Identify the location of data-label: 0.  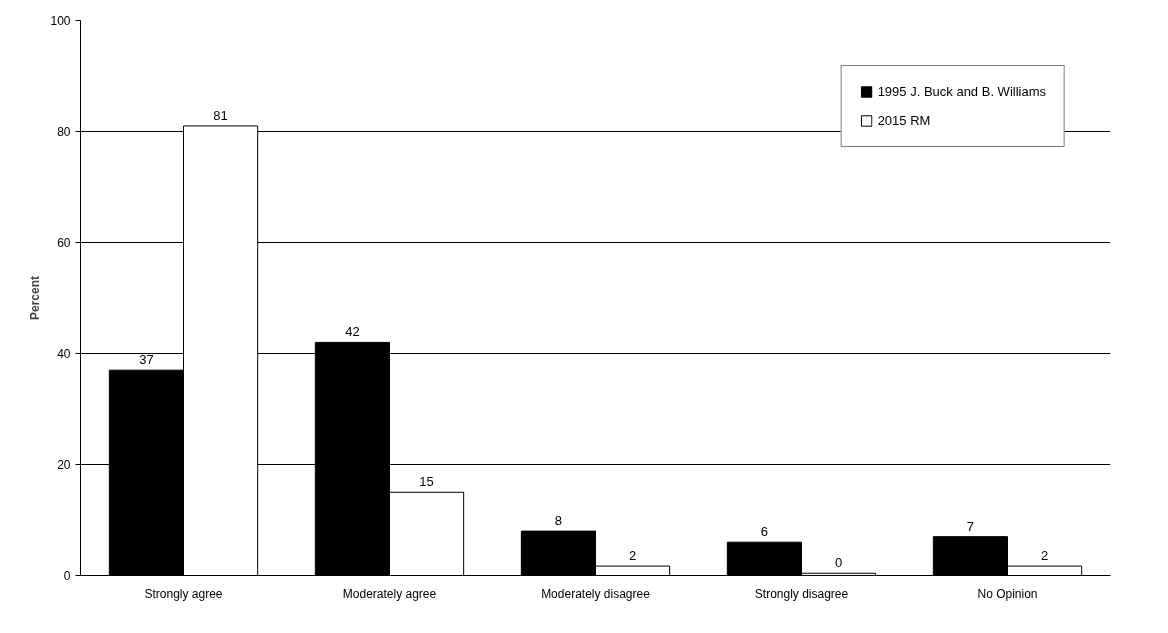
(838, 563).